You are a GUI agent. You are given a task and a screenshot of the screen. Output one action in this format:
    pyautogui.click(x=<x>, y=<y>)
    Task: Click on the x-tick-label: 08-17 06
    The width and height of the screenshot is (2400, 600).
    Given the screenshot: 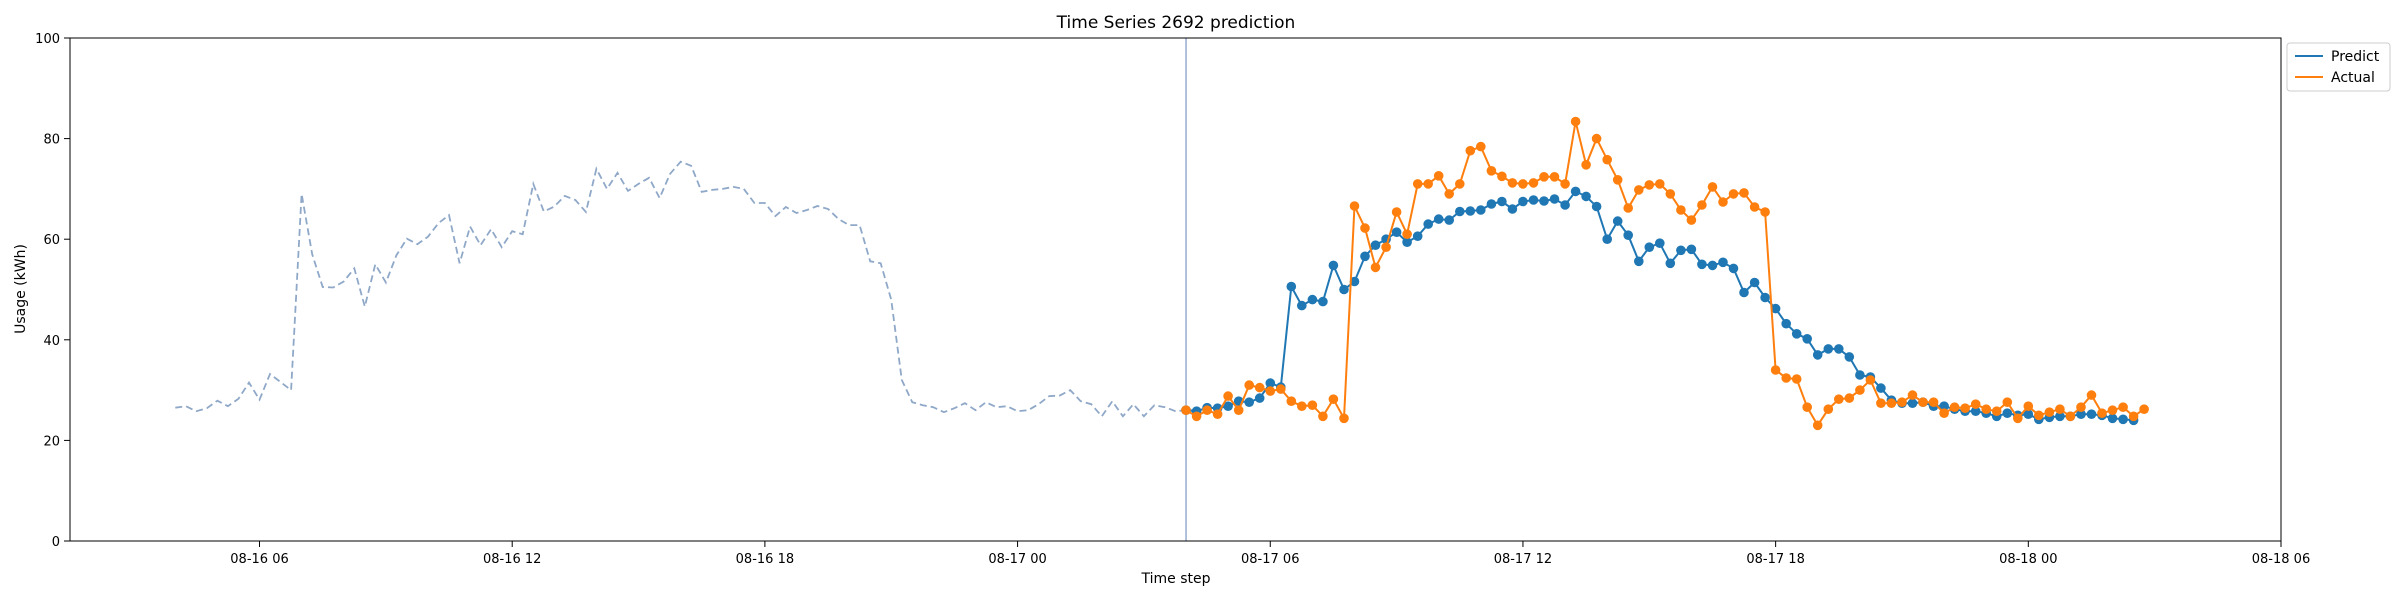 What is the action you would take?
    pyautogui.click(x=1270, y=559)
    